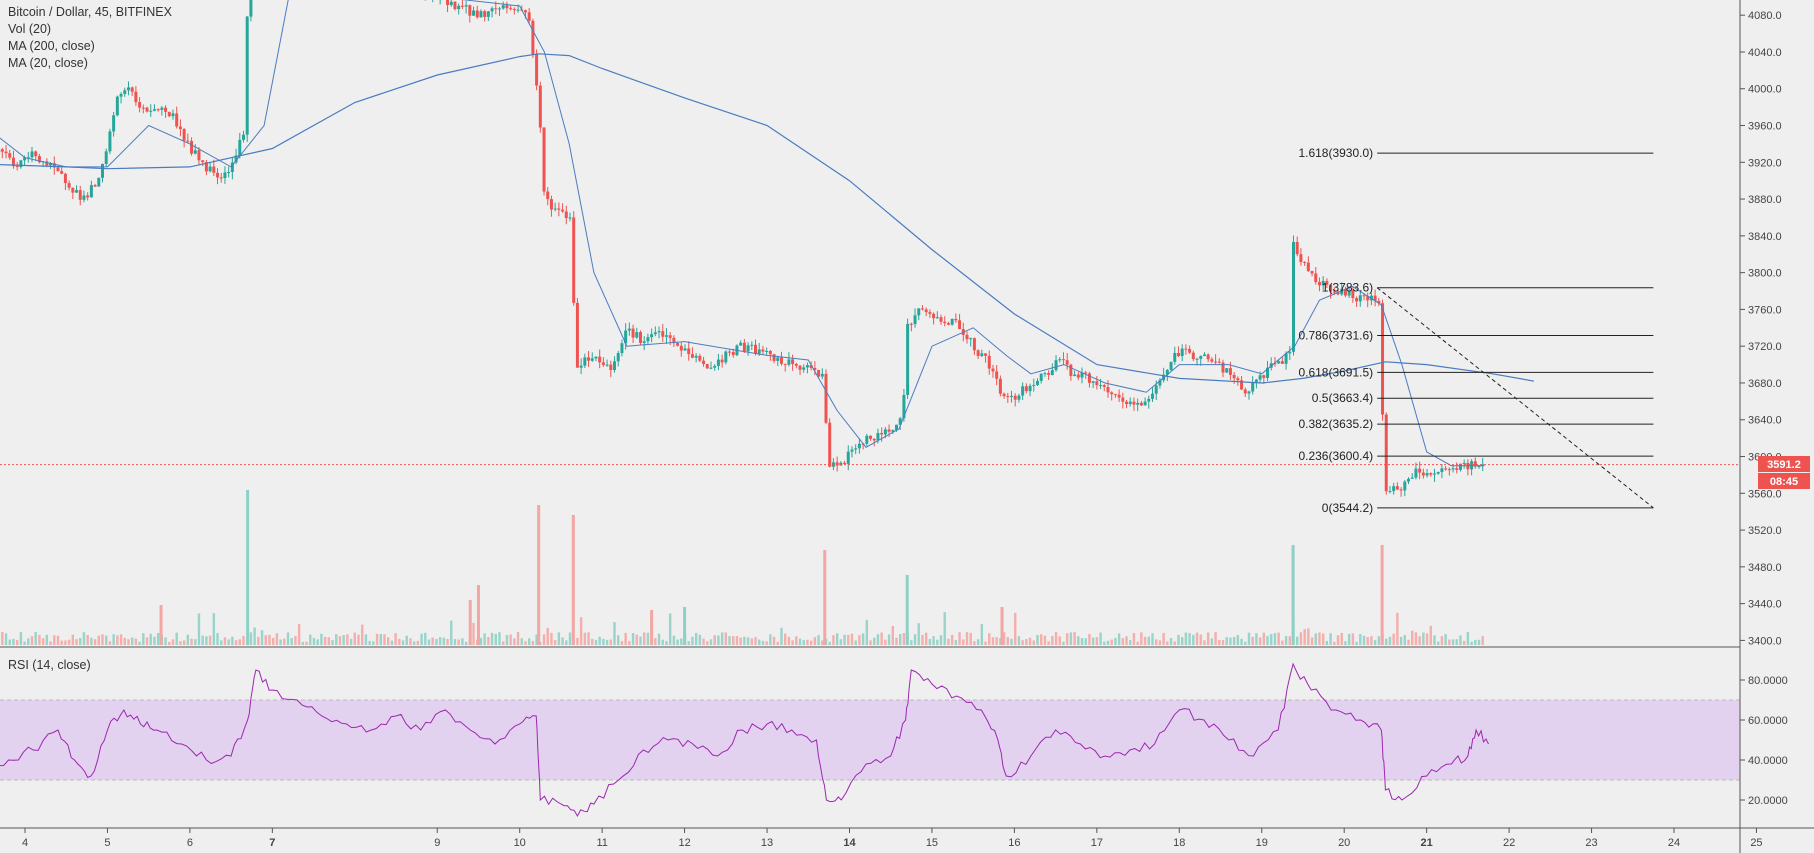 This screenshot has height=853, width=1814. What do you see at coordinates (107, 843) in the screenshot?
I see `time-tick-label: 5` at bounding box center [107, 843].